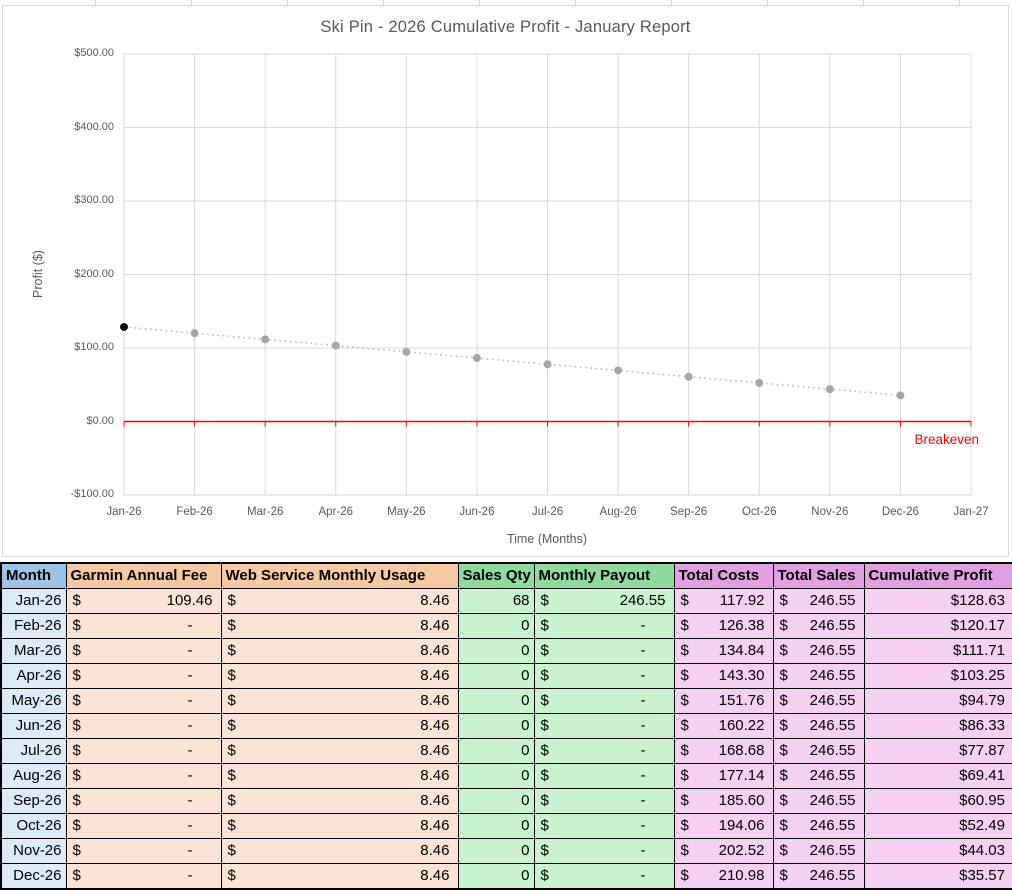 The height and width of the screenshot is (890, 1012). Describe the element at coordinates (33, 676) in the screenshot. I see `cell-month: Apr-26` at that location.